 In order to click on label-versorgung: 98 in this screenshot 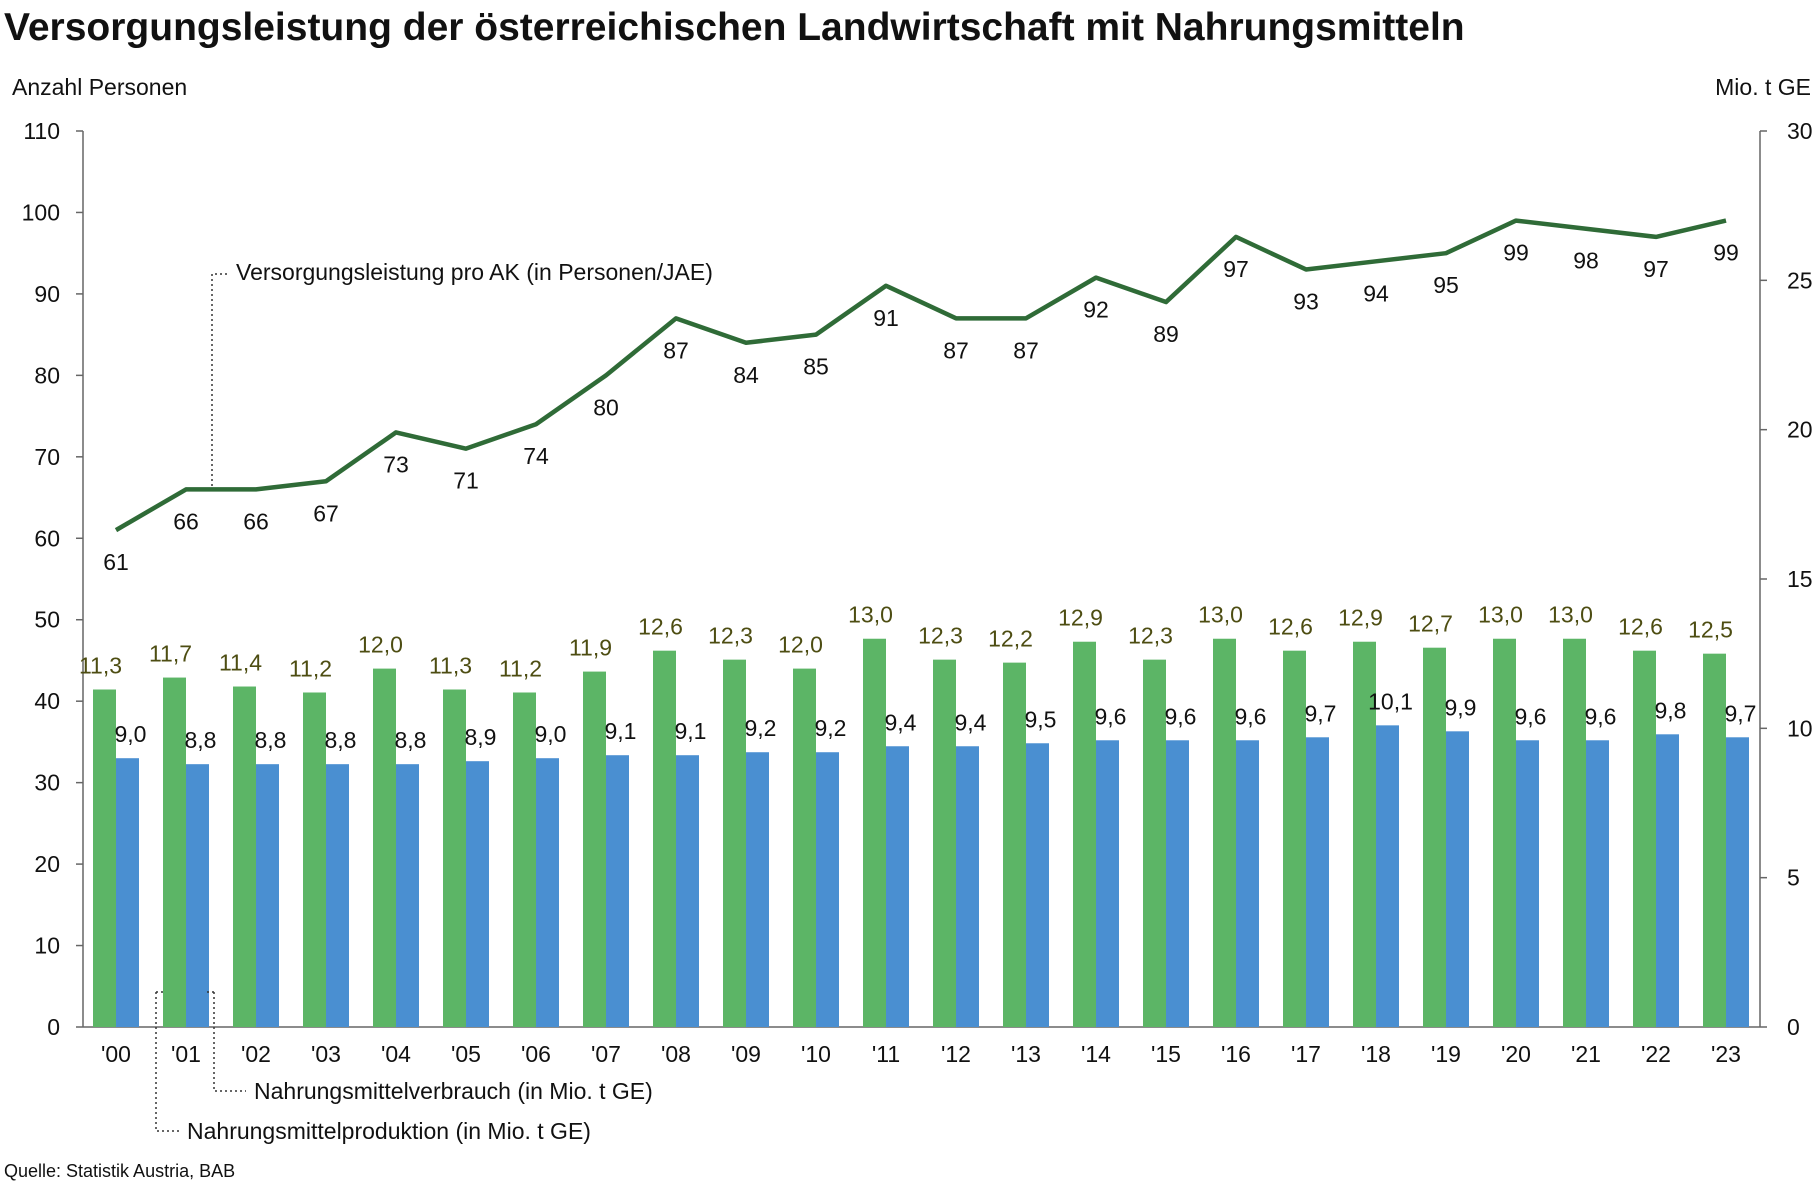, I will do `click(1586, 261)`.